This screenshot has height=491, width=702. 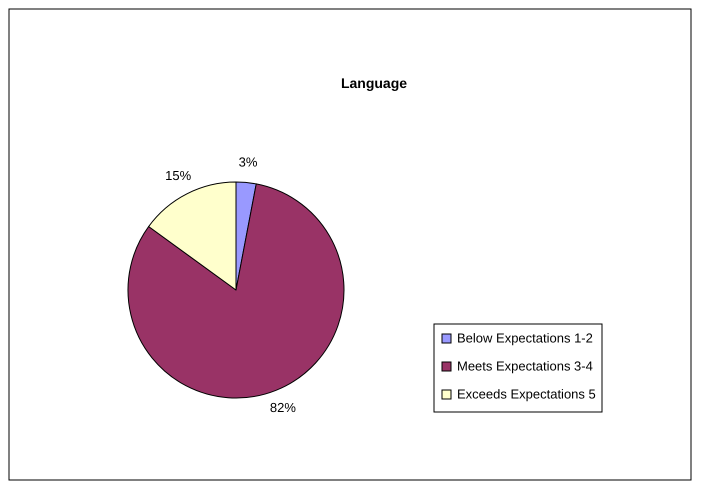 I want to click on data-label: 3%, so click(x=248, y=162).